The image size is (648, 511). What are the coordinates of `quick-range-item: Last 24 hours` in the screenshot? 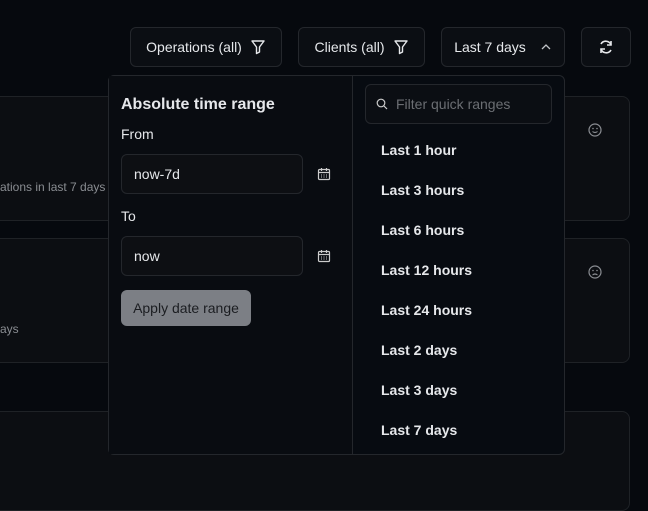 It's located at (427, 310).